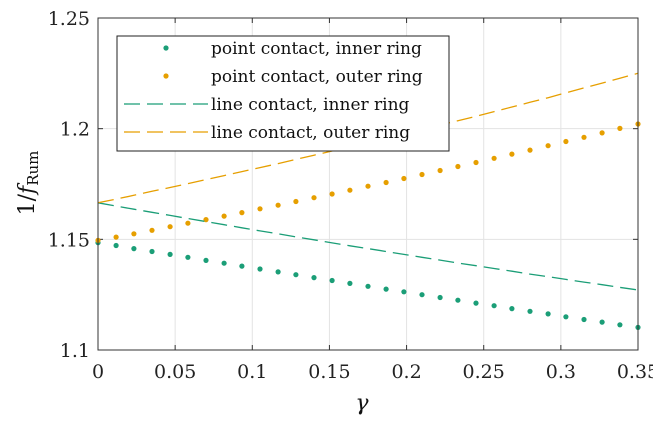 The height and width of the screenshot is (421, 653). What do you see at coordinates (33, 168) in the screenshot?
I see `y-axis-label-subscript: Rum` at bounding box center [33, 168].